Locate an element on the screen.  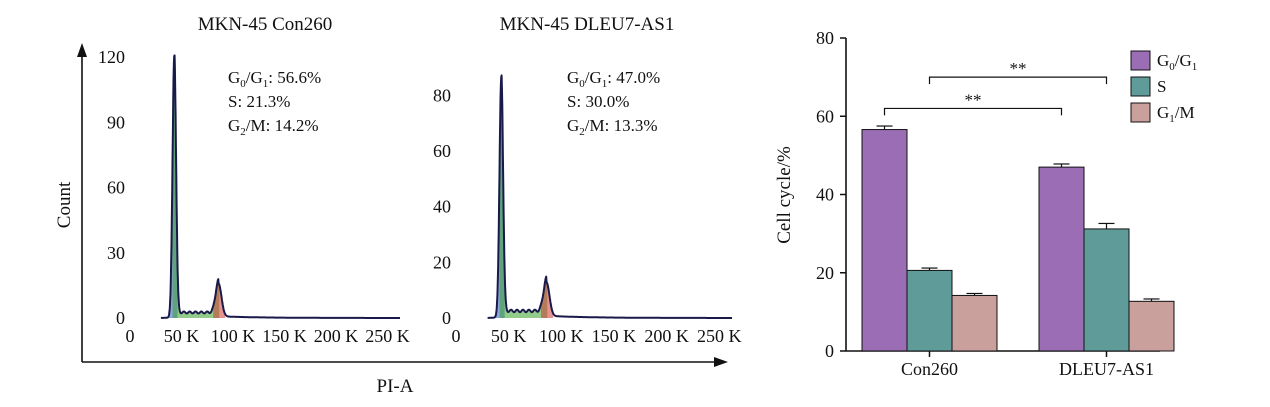
bar-category-label: DLEU7-AS1 is located at coordinates (1106, 369).